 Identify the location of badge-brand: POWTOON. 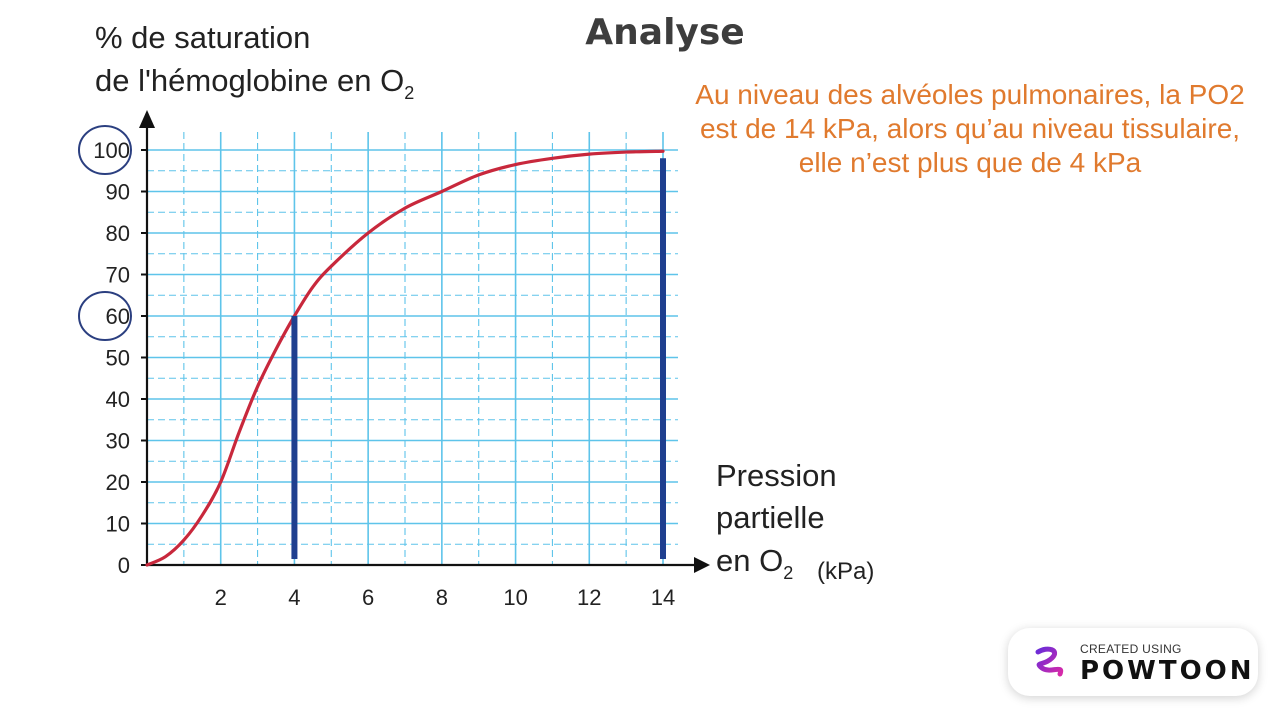
(1167, 671).